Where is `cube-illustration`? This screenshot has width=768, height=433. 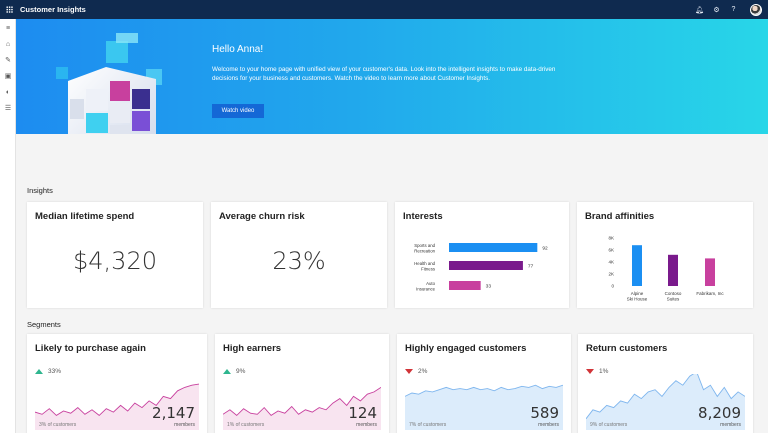
cube-illustration is located at coordinates (109, 83).